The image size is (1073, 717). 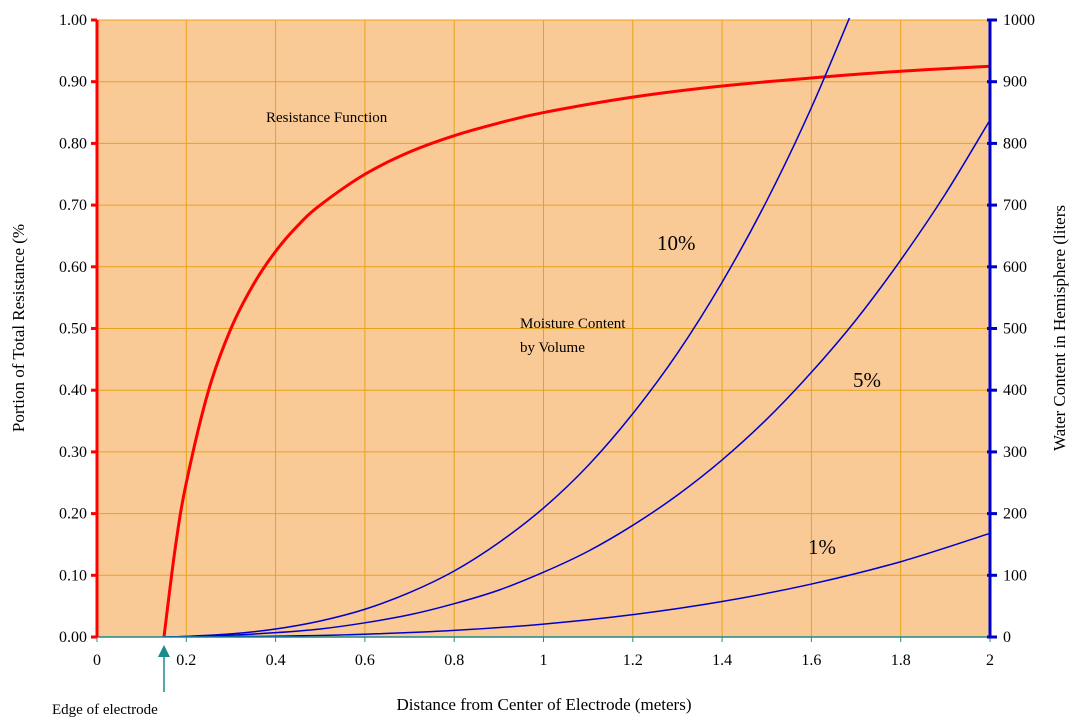 I want to click on right-y-tick-label: 700, so click(x=1015, y=205).